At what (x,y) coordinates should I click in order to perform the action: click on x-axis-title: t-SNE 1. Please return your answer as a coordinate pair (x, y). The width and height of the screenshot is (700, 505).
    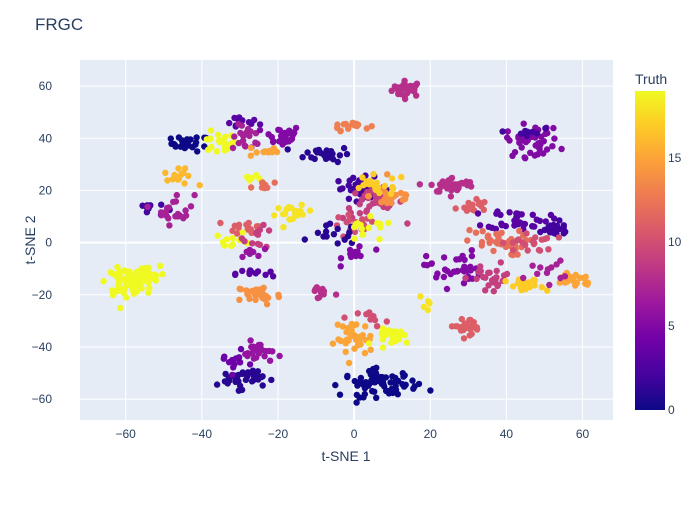
    Looking at the image, I should click on (345, 456).